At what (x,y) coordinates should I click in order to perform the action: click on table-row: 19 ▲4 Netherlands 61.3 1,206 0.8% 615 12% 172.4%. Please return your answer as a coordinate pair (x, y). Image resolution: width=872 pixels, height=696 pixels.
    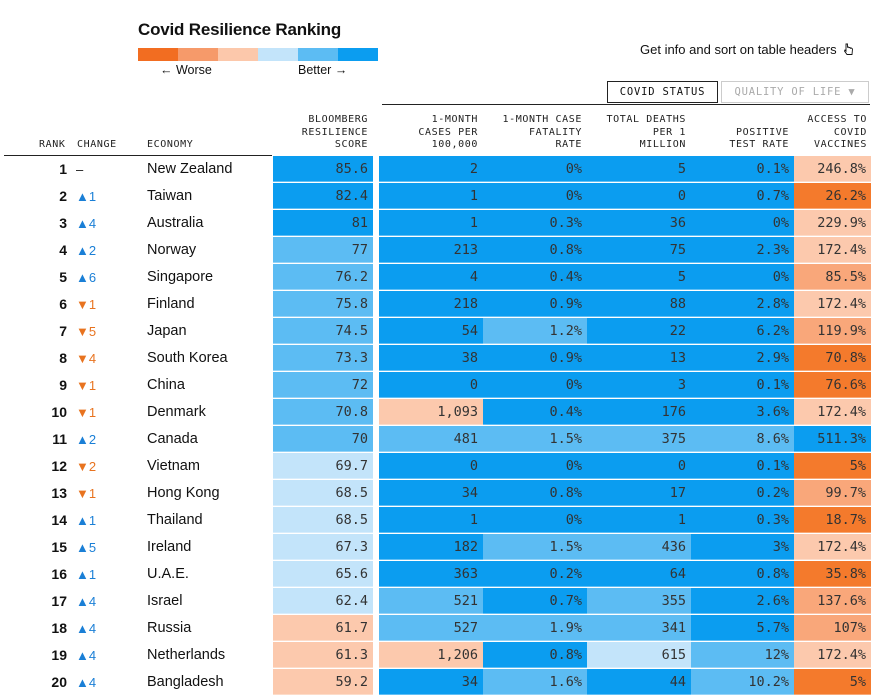
    Looking at the image, I should click on (436, 655).